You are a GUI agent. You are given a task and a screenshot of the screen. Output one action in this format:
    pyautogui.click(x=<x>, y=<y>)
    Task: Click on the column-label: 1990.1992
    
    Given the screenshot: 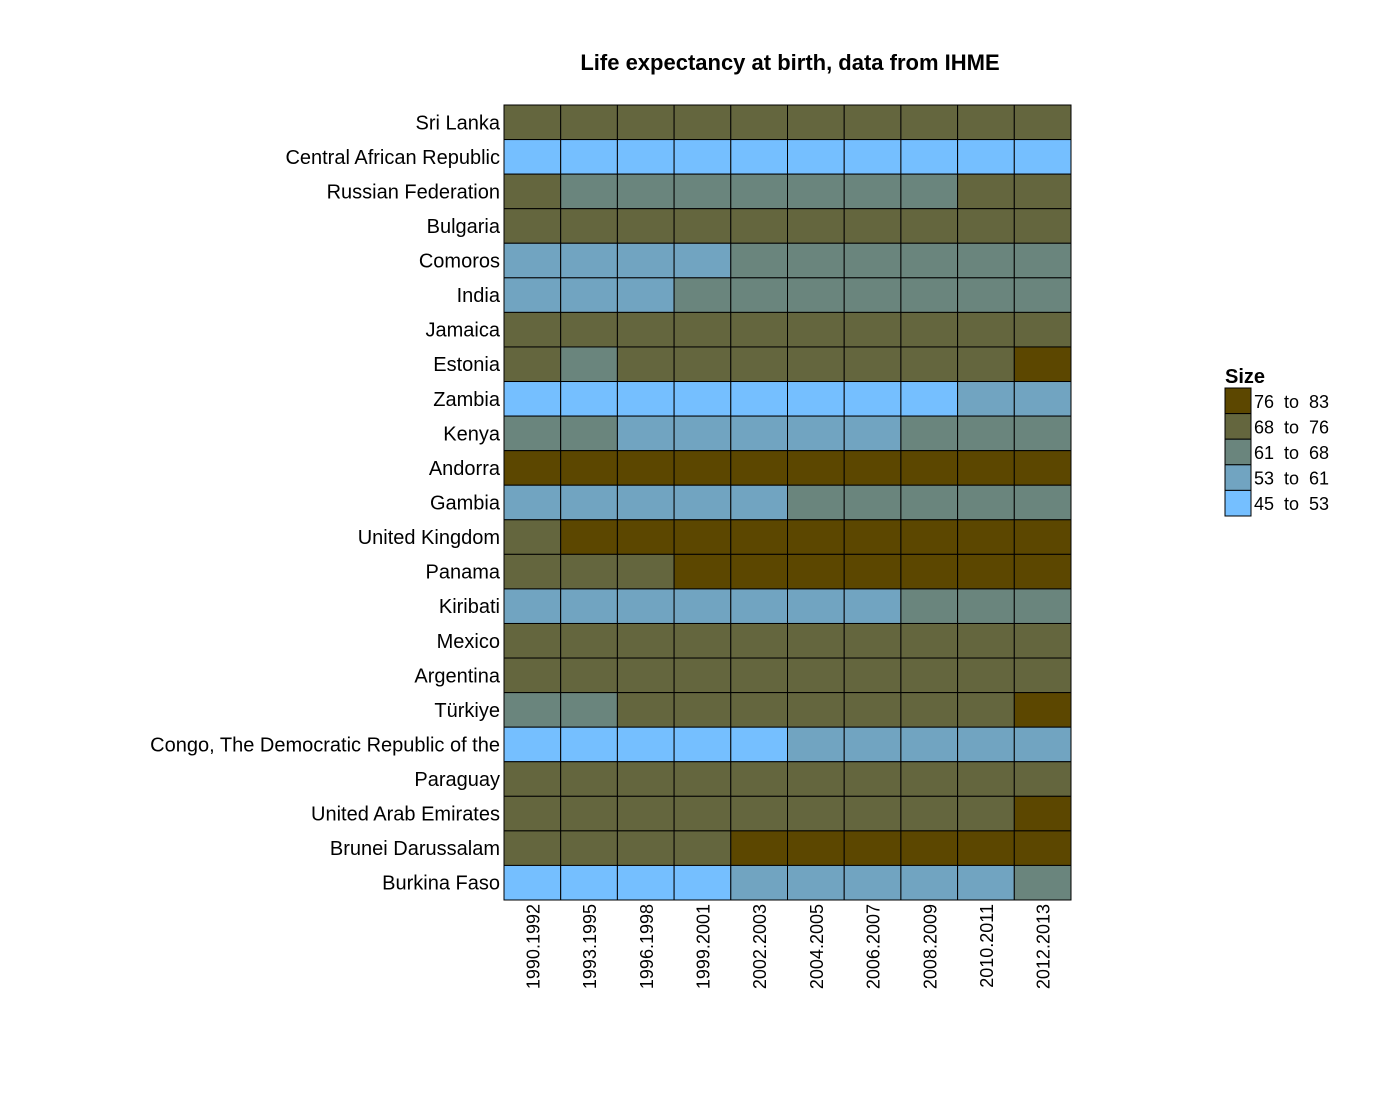 What is the action you would take?
    pyautogui.click(x=533, y=946)
    